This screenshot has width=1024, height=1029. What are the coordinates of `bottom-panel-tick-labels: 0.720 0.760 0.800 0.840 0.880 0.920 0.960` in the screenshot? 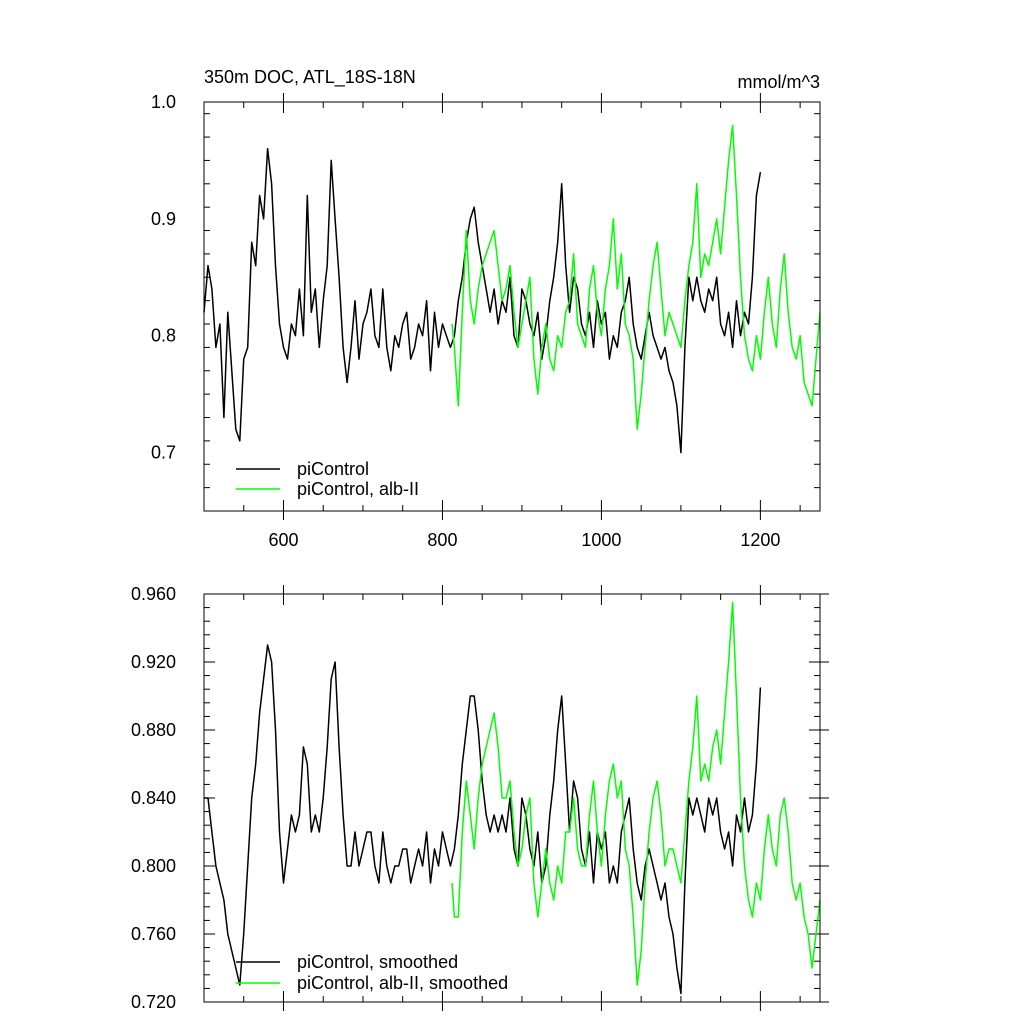 It's located at (153, 798).